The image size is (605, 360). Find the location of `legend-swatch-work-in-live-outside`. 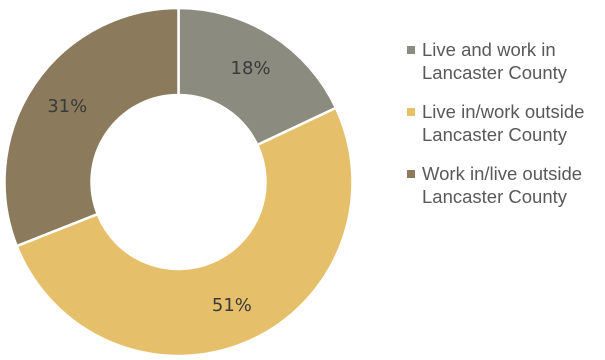

legend-swatch-work-in-live-outside is located at coordinates (411, 174).